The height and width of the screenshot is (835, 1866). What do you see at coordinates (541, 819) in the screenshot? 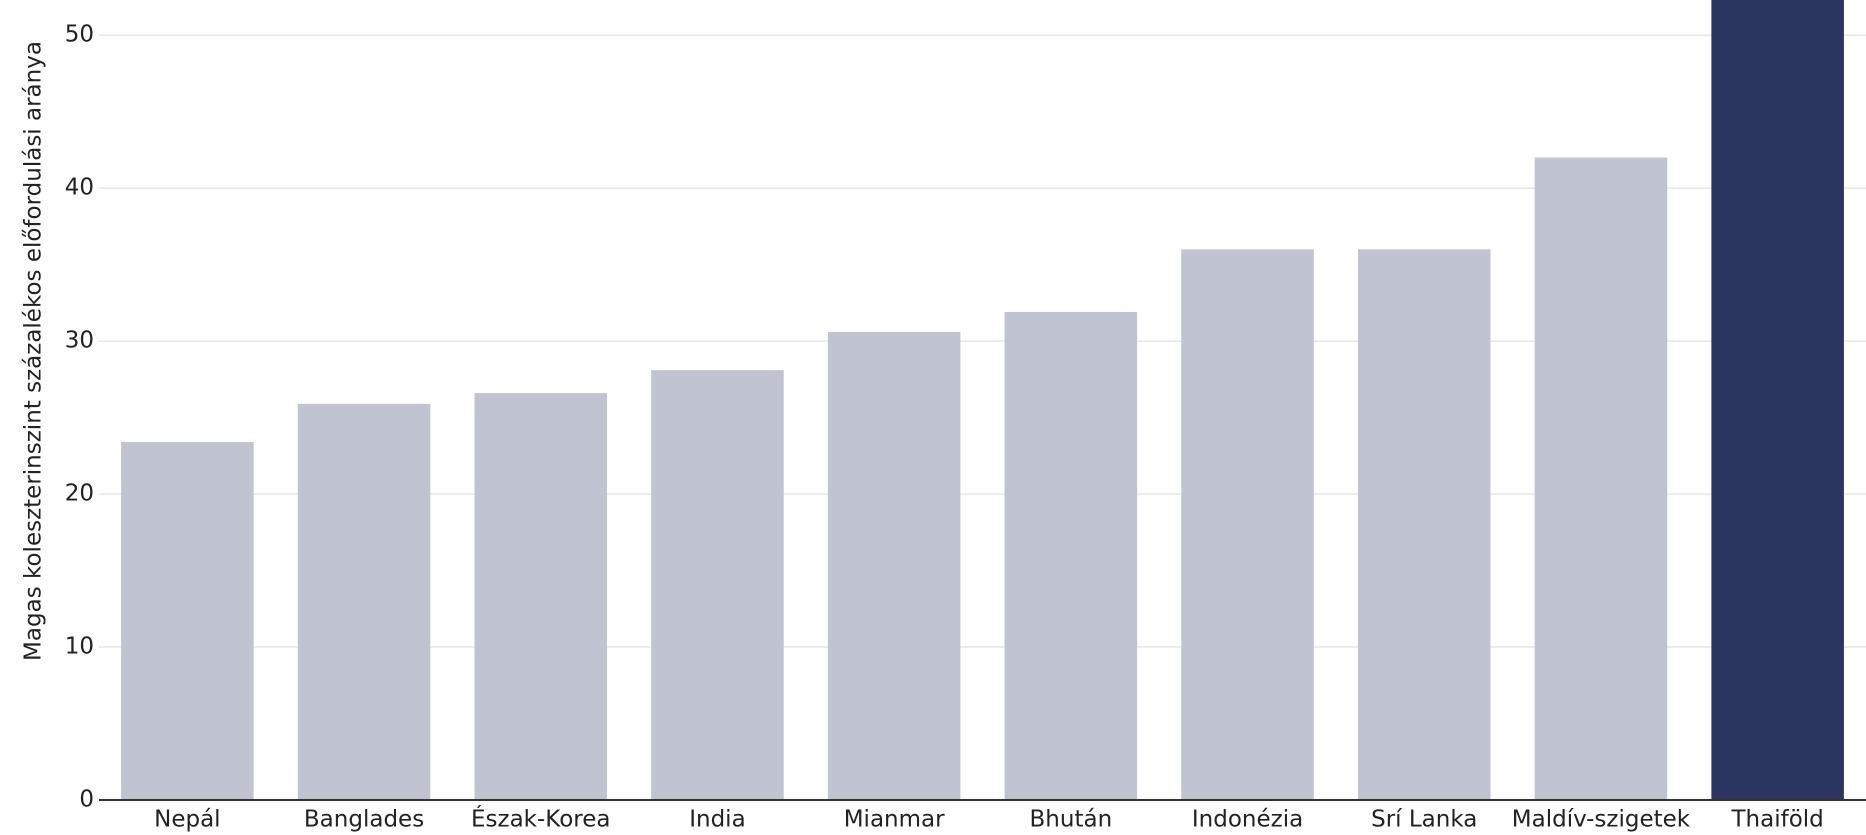
I see `x-tick-label: Észak-Korea` at bounding box center [541, 819].